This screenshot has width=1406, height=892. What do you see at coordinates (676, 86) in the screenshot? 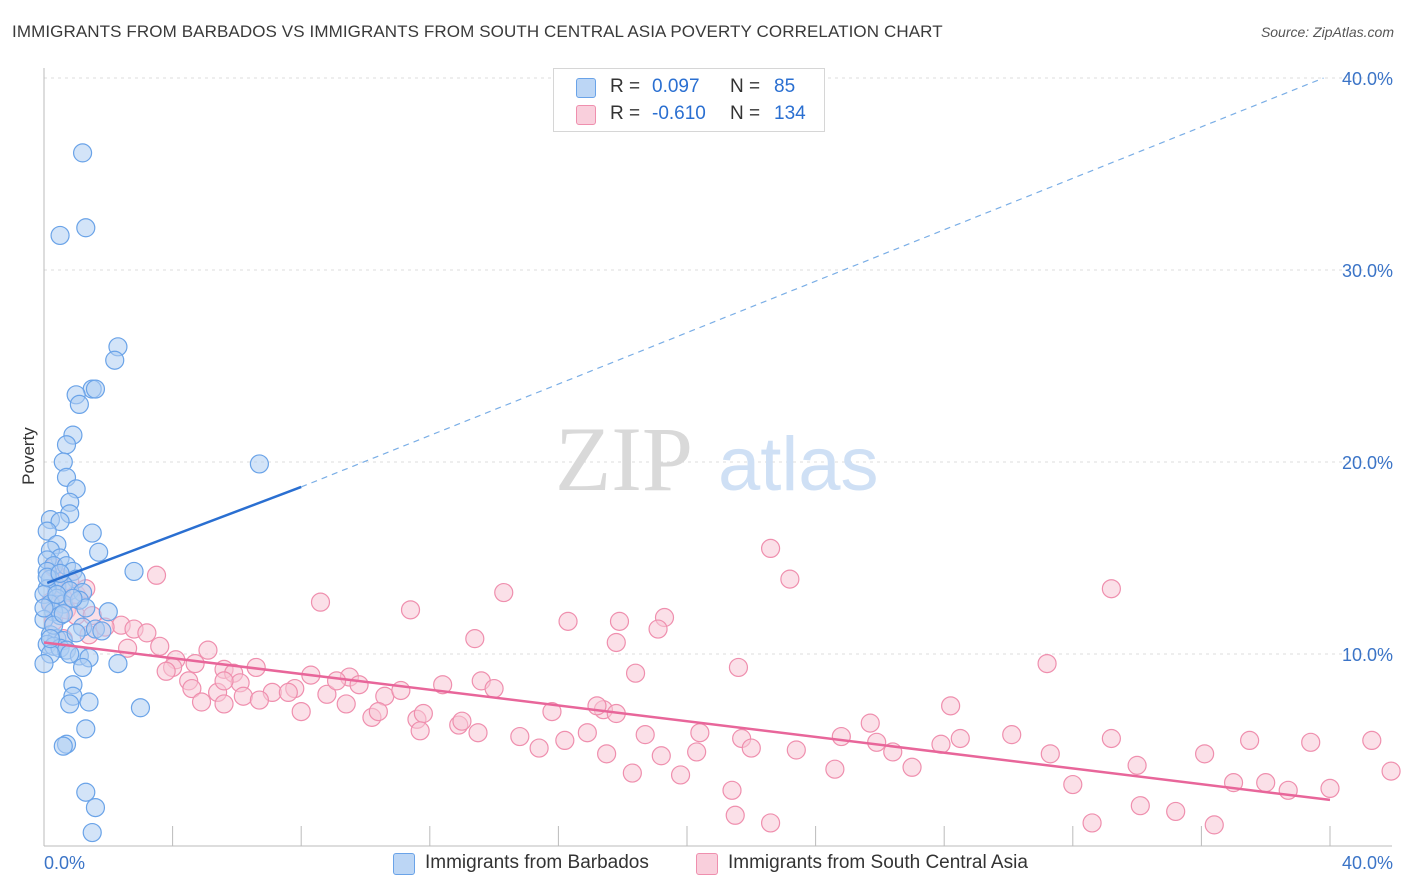
I see `legend-r-value: 0.097` at bounding box center [676, 86].